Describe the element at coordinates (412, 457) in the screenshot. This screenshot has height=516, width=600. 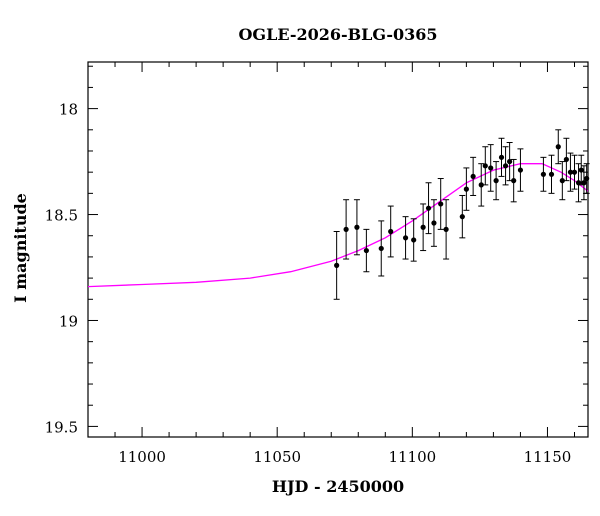
I see `x-tick-label: 11100` at that location.